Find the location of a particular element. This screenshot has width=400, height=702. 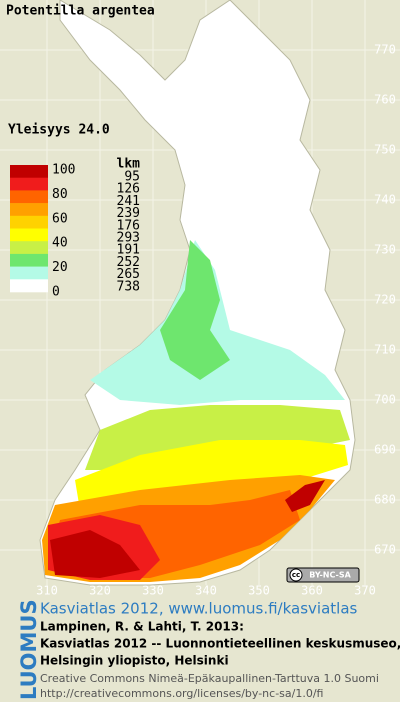

badge-circle is located at coordinates (296, 575).